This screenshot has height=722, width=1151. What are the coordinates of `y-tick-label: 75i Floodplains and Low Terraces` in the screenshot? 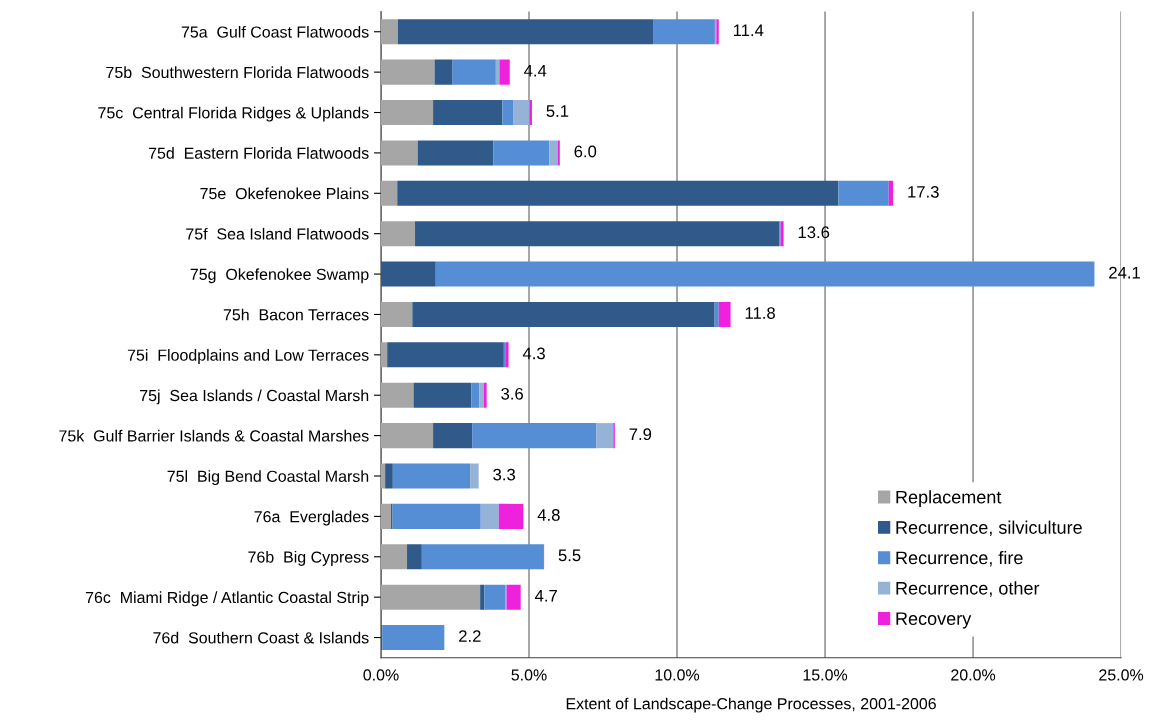 It's located at (248, 356).